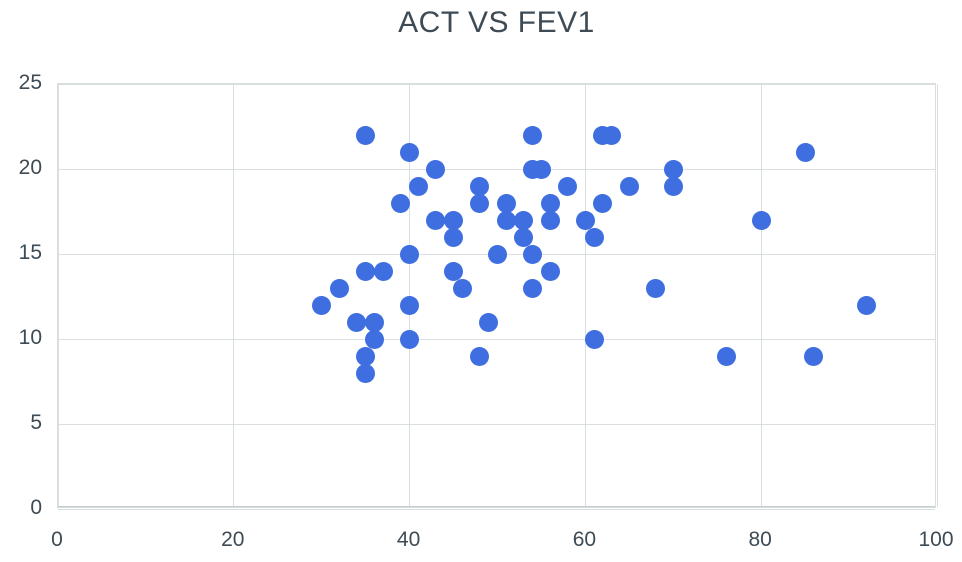 Image resolution: width=962 pixels, height=562 pixels. I want to click on y-tick-label: 10, so click(30, 337).